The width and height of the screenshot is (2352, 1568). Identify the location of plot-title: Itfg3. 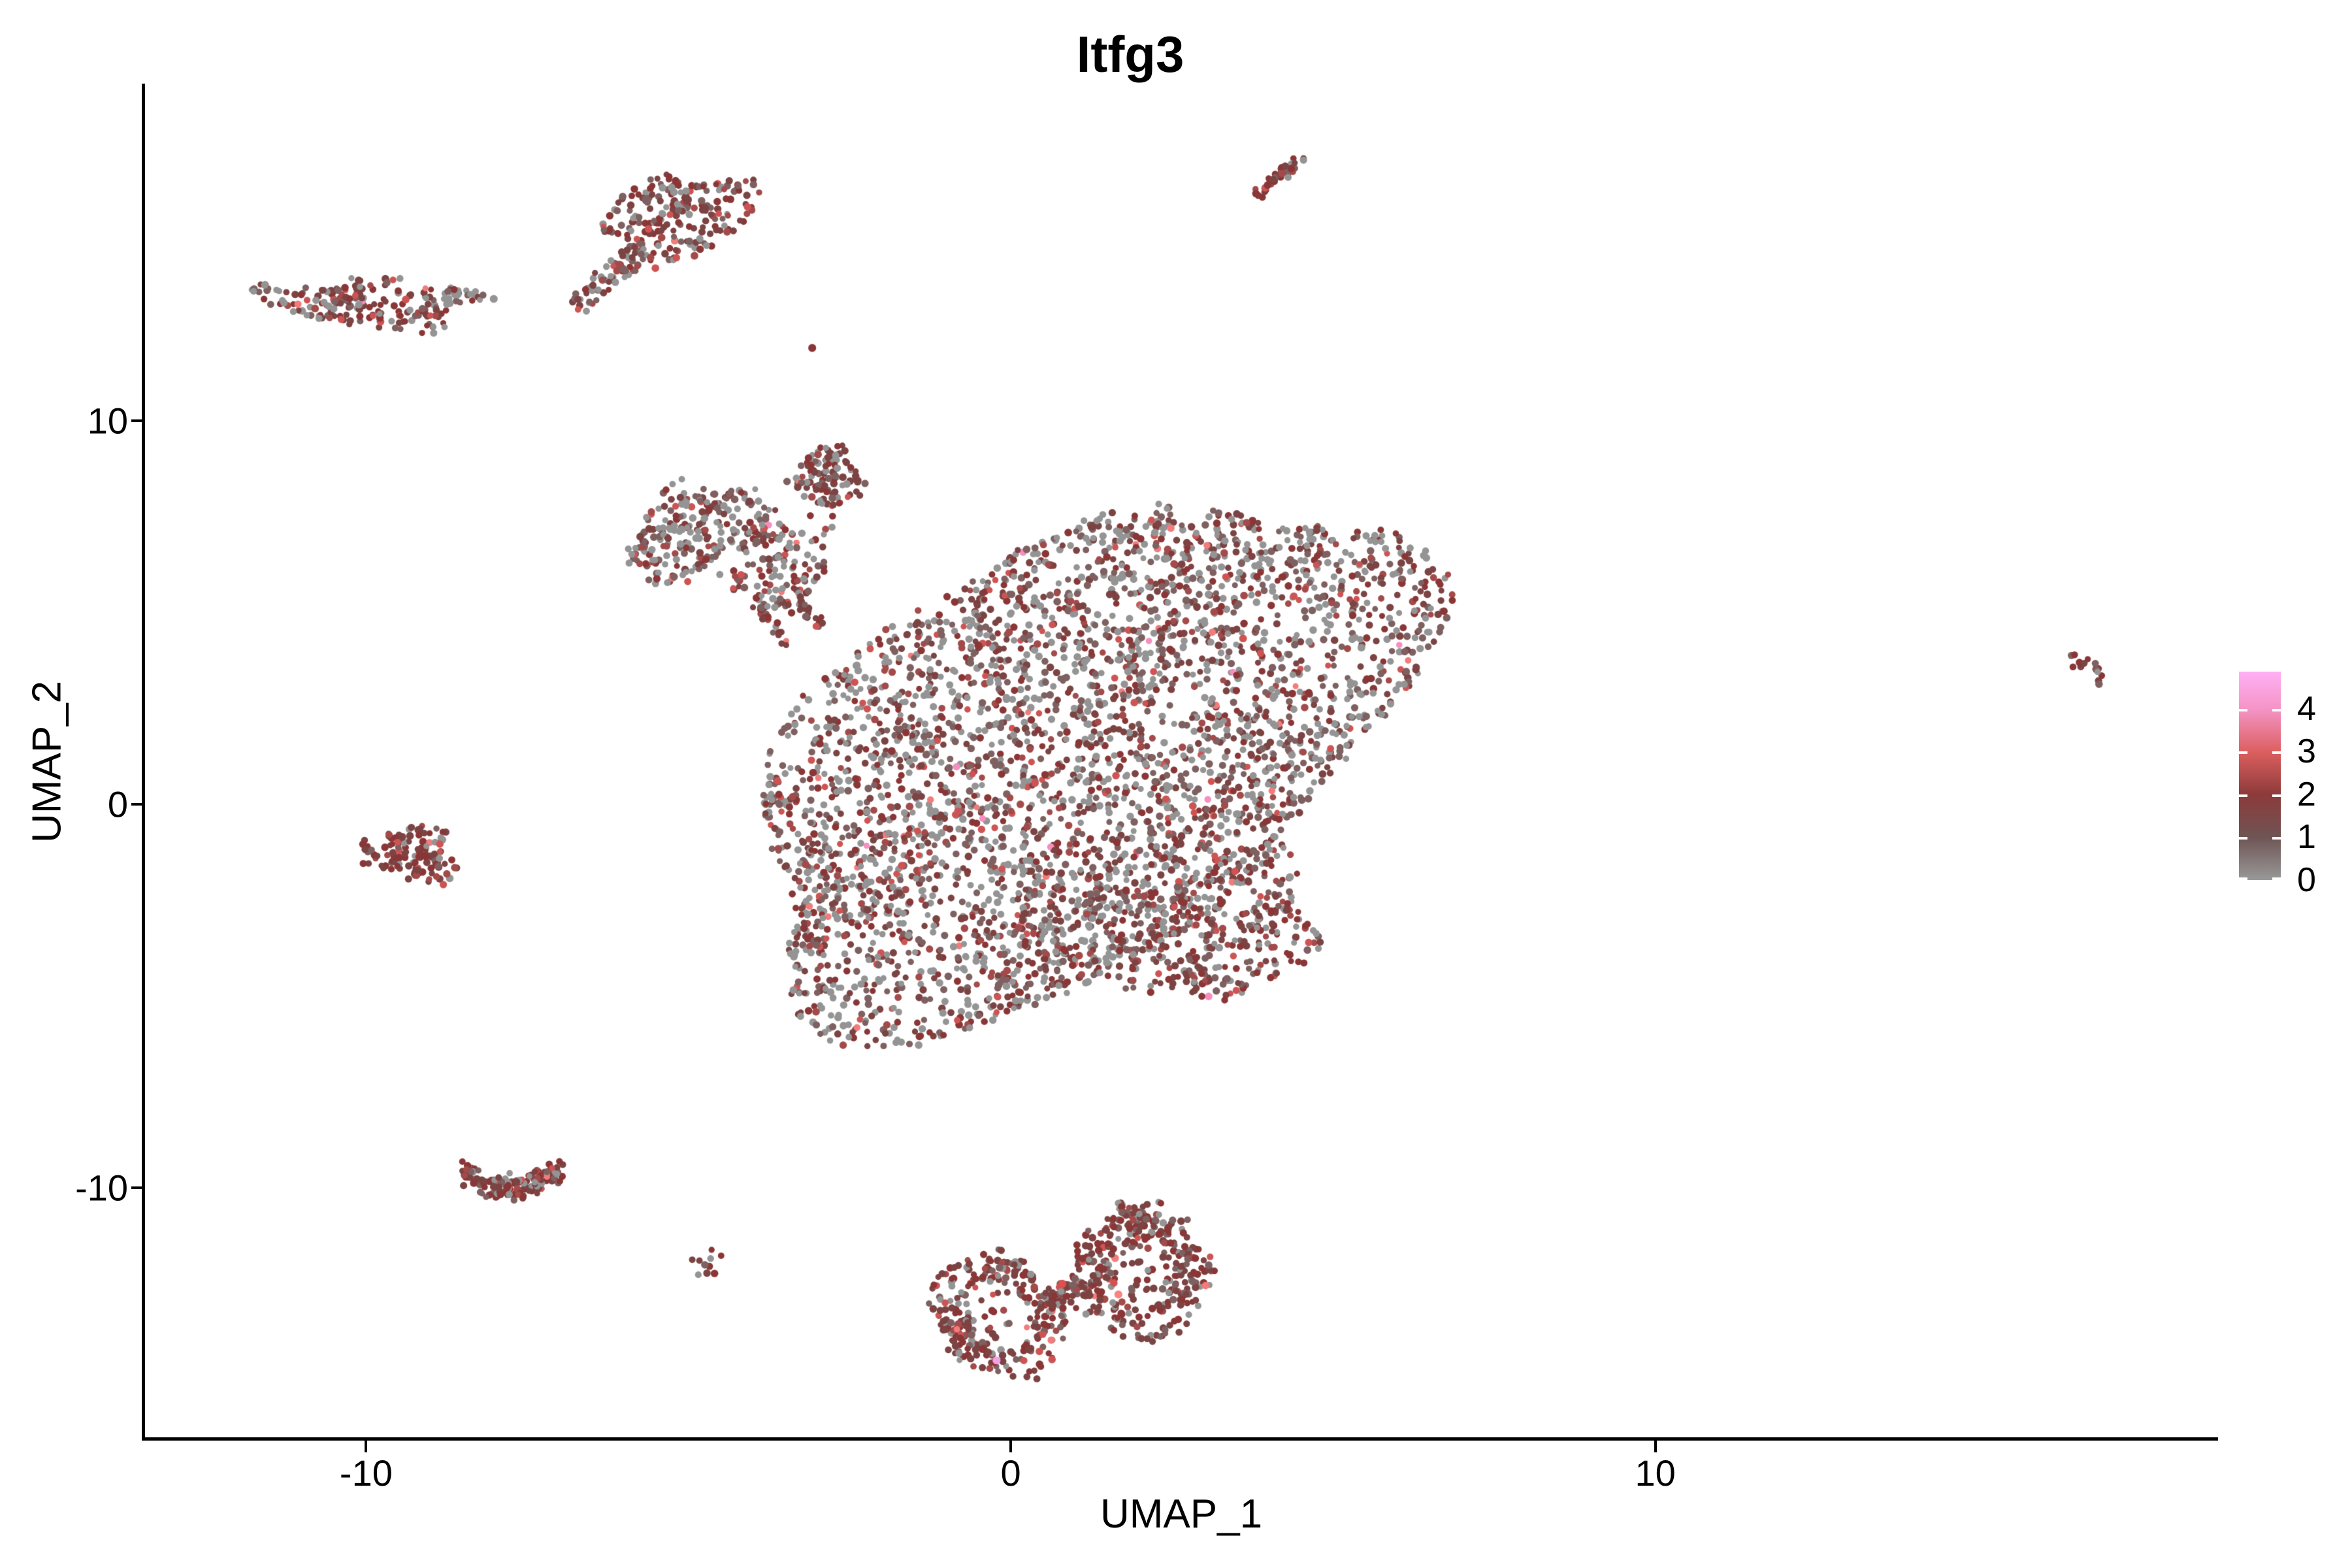
(1130, 54).